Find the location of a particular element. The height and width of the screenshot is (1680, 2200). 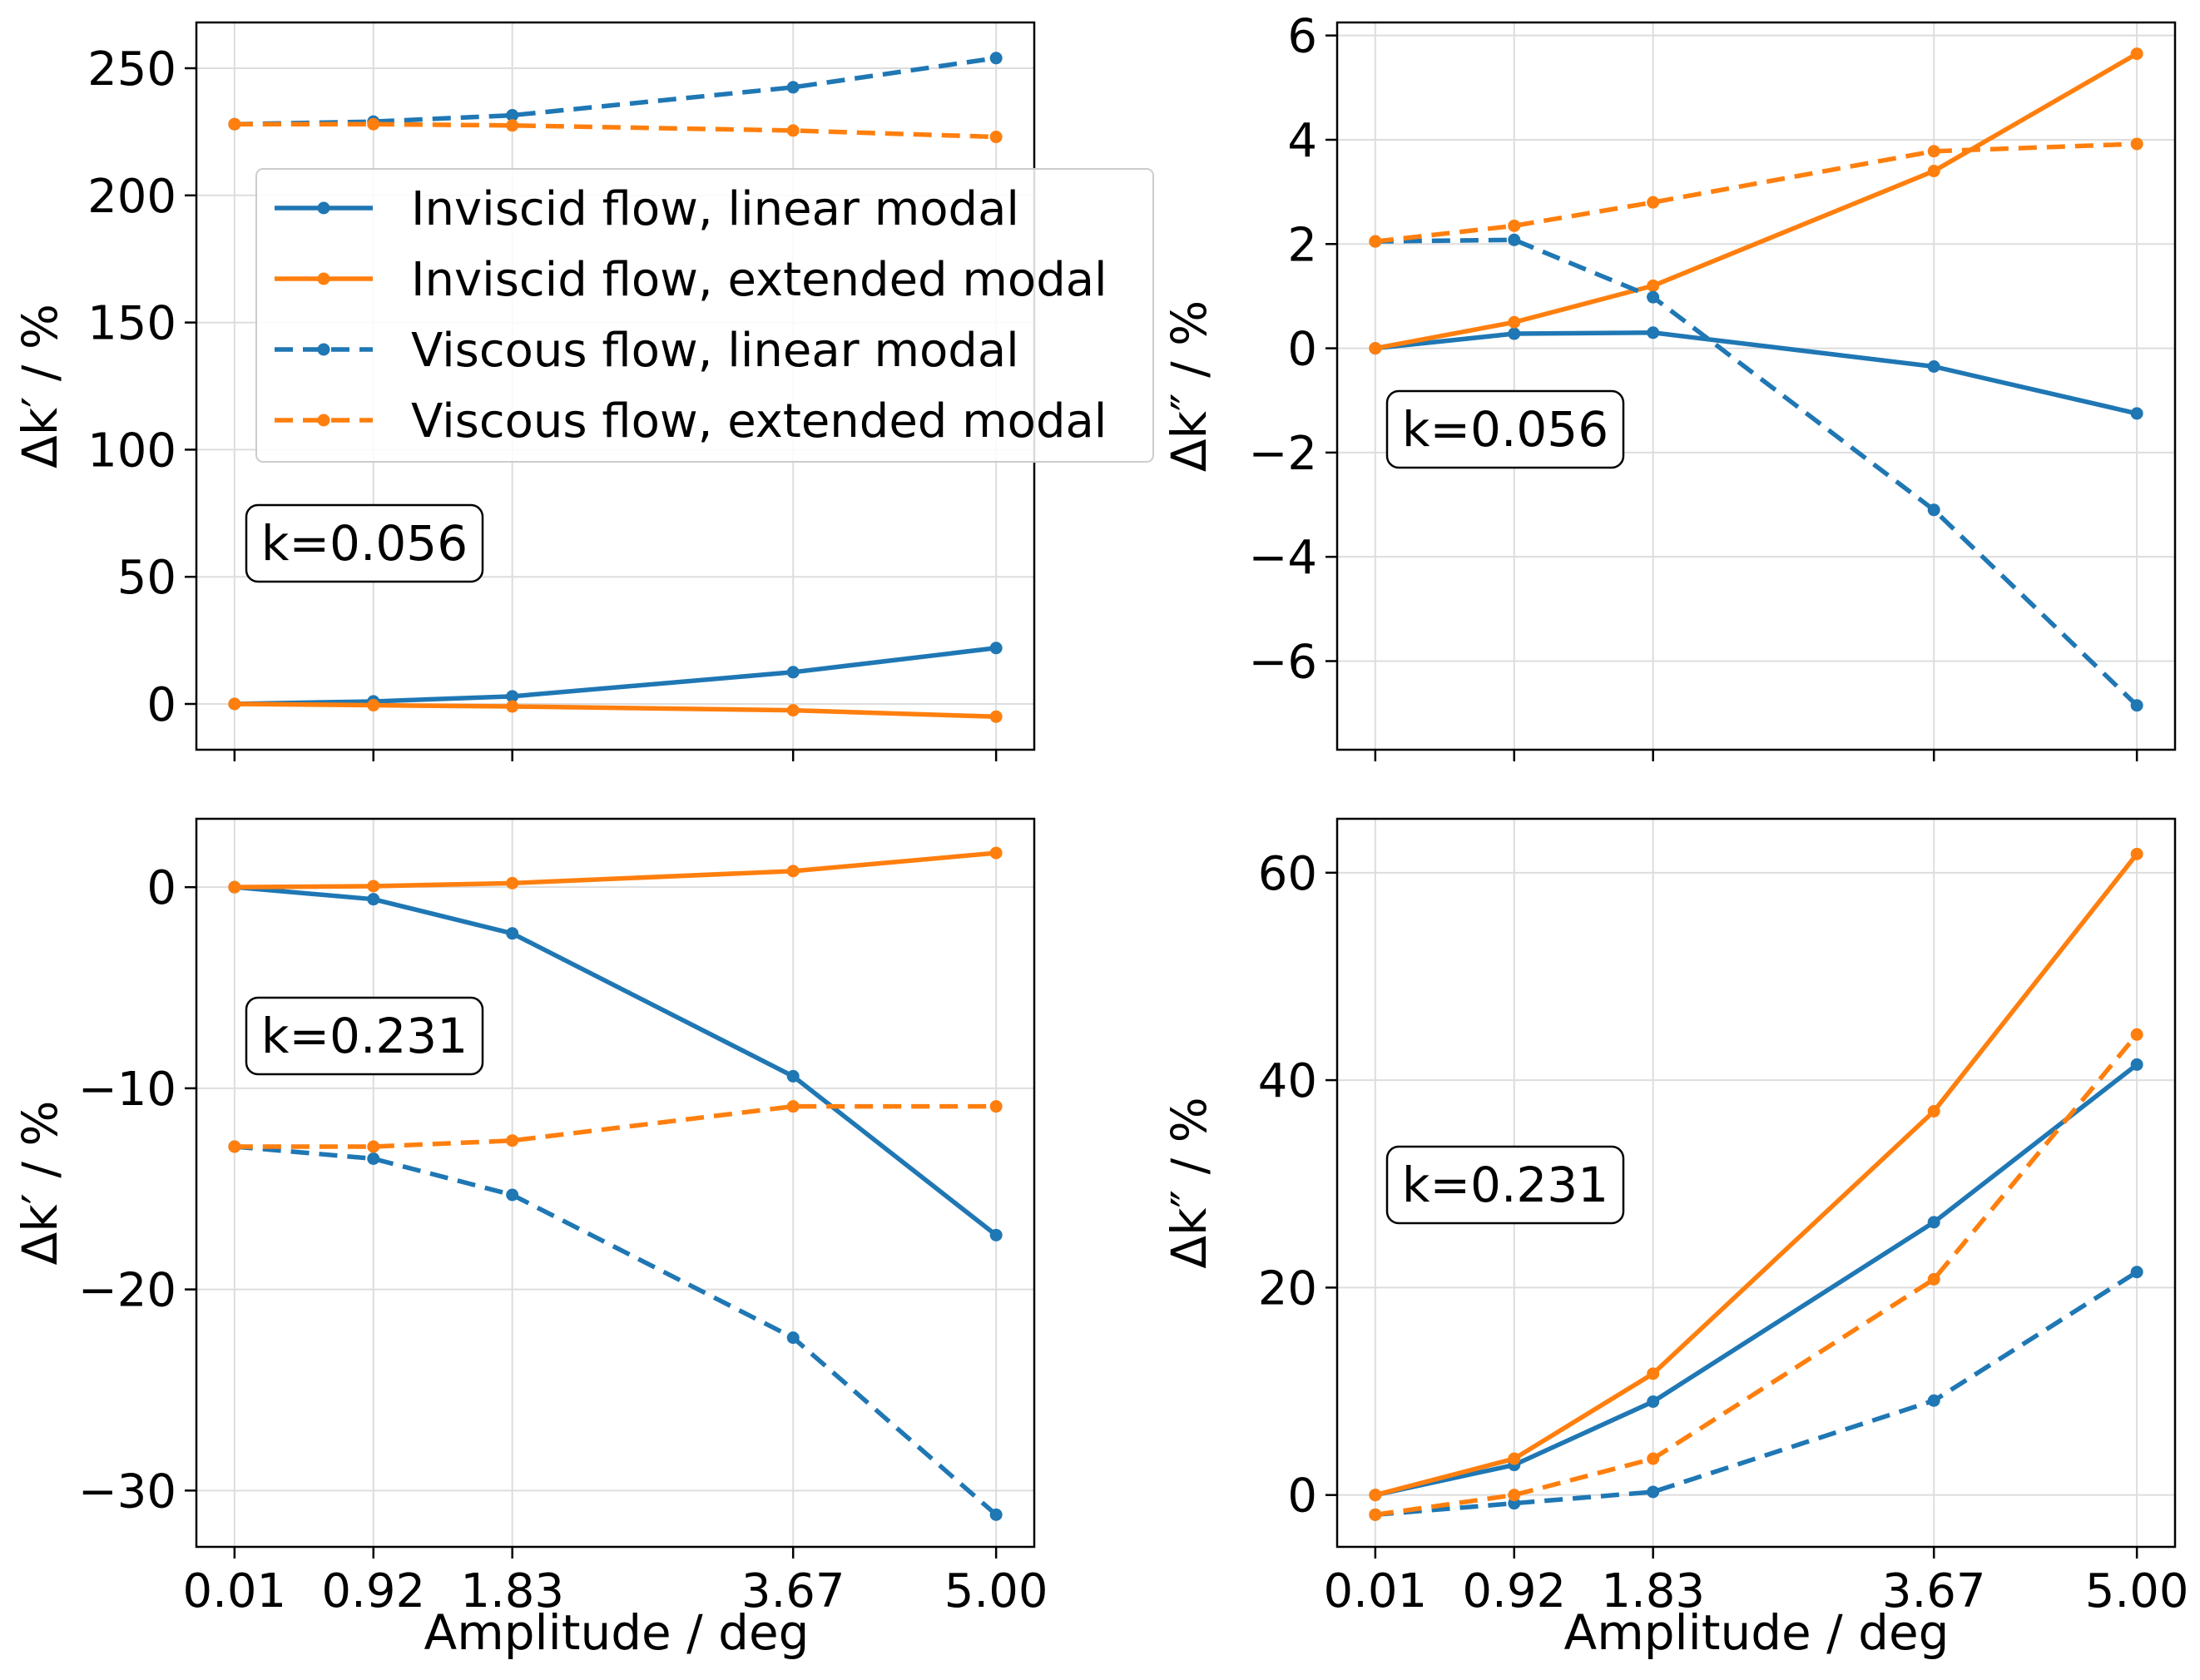

y-tick-label: 20 is located at coordinates (1288, 1288).